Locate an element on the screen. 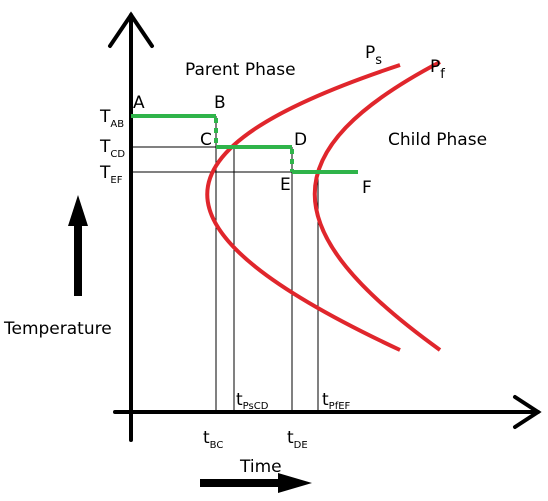  temp-arrow-shaft is located at coordinates (78, 259).